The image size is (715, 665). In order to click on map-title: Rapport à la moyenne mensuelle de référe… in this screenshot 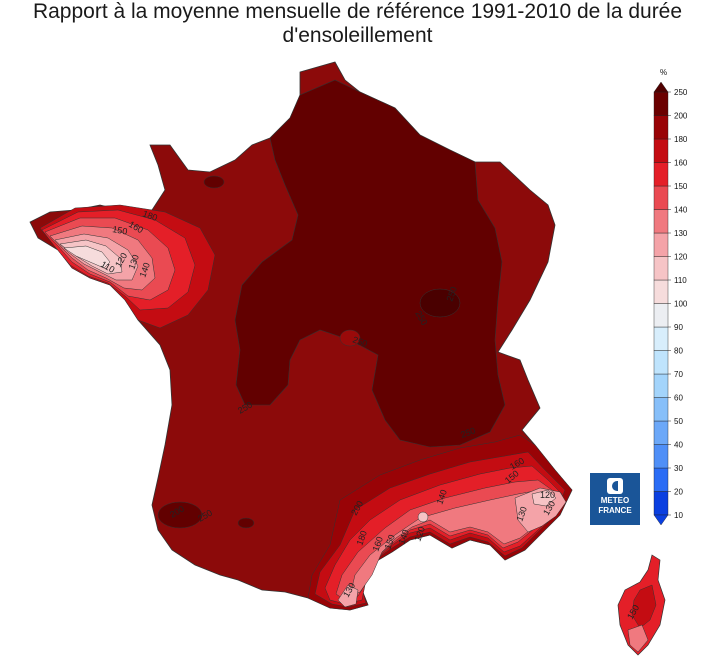, I will do `click(357, 24)`.